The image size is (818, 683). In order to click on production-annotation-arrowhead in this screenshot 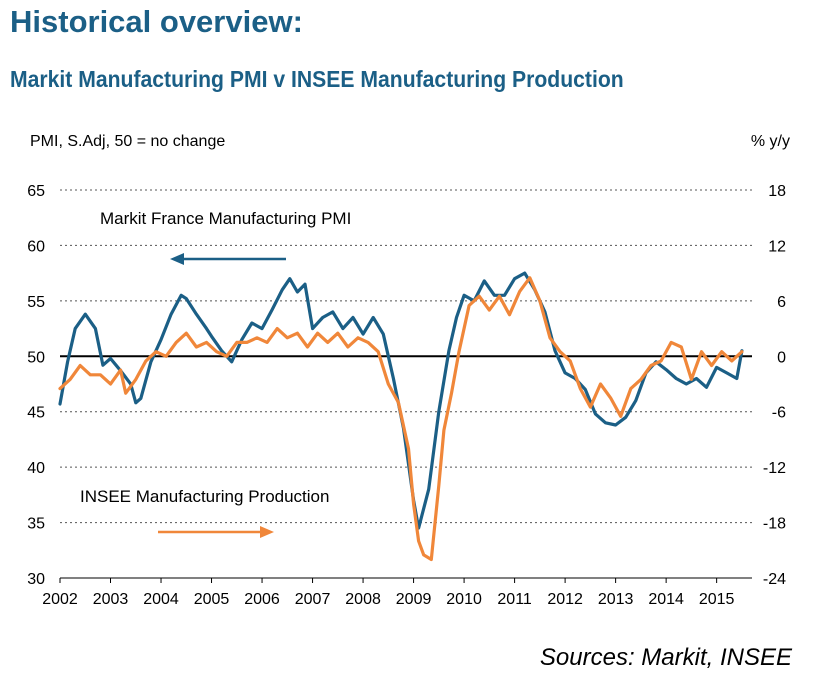, I will do `click(267, 532)`.